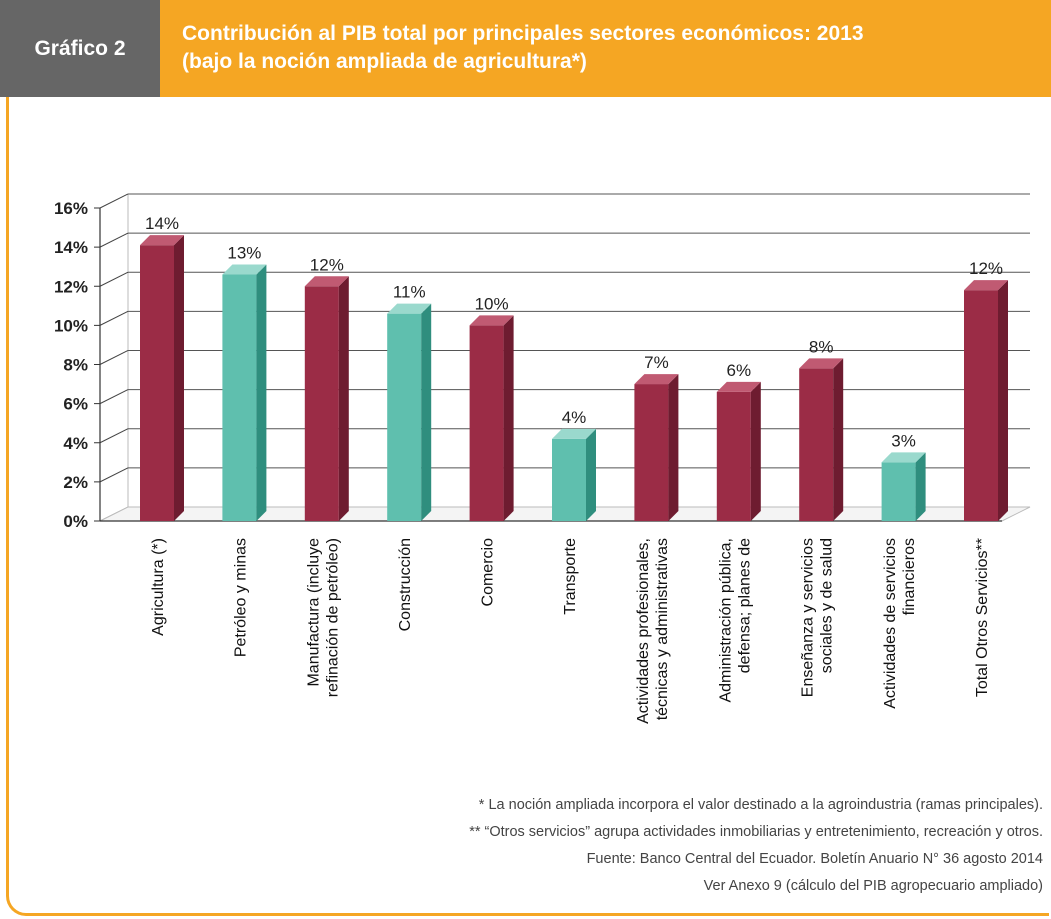 The width and height of the screenshot is (1051, 919). I want to click on y-tick-label: 4%, so click(75, 443).